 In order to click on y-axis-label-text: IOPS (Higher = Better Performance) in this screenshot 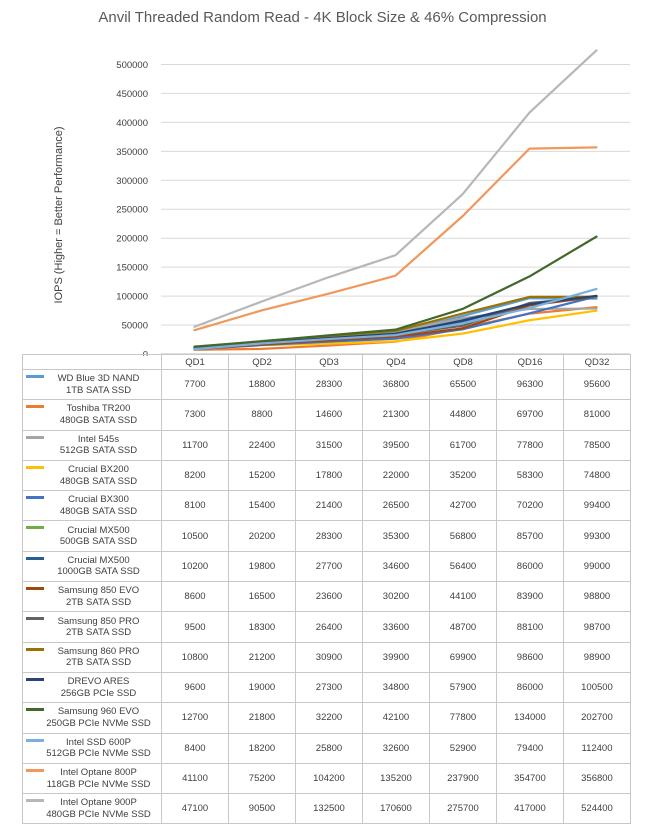, I will do `click(59, 215)`.